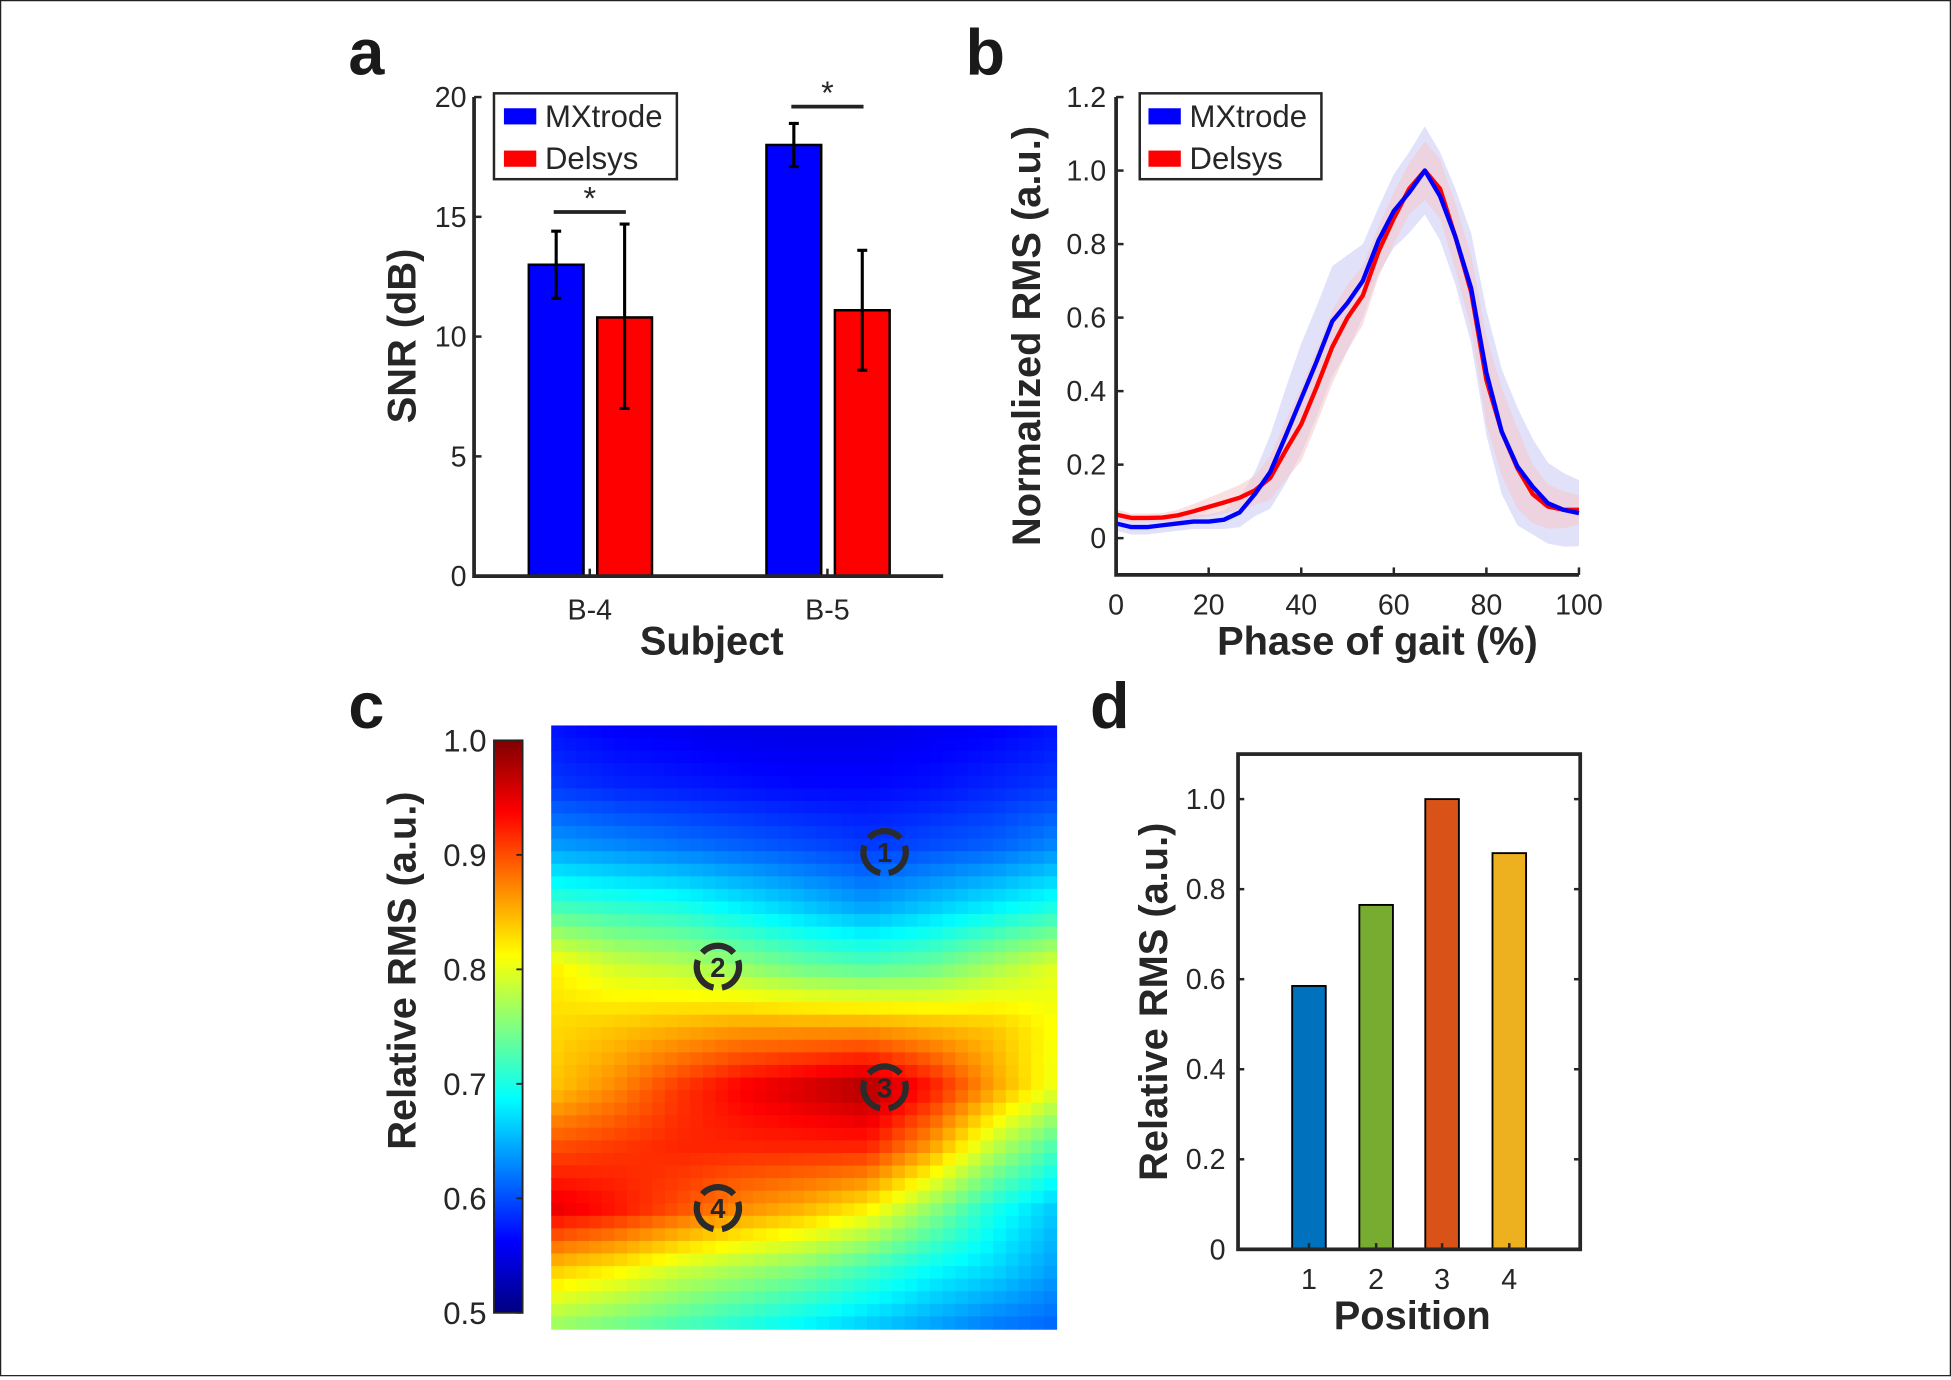  What do you see at coordinates (827, 93) in the screenshot?
I see `significance-star: *` at bounding box center [827, 93].